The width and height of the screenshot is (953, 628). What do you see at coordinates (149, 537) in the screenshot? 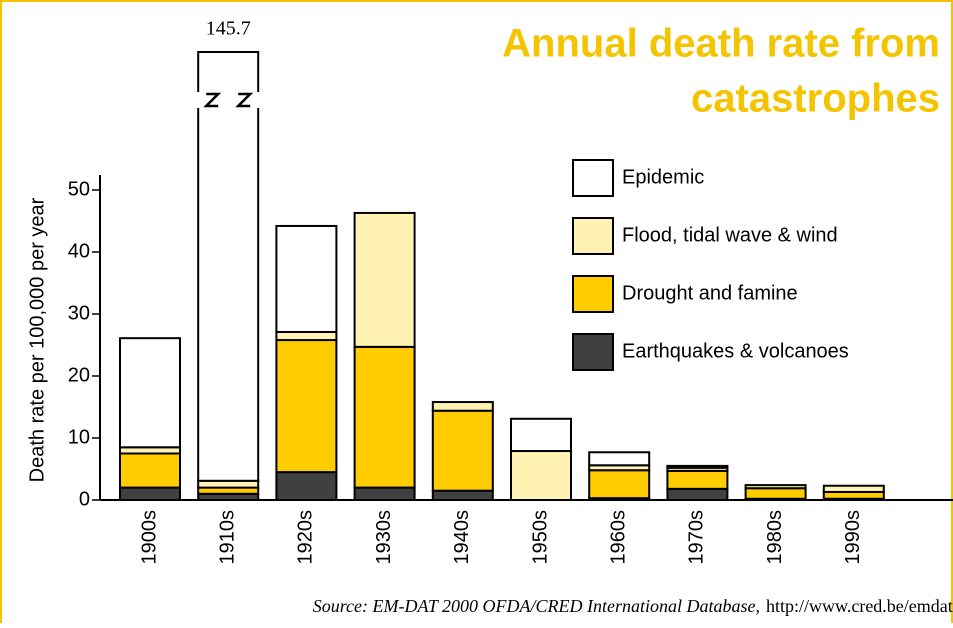
I see `x-tick-label: 1900s` at bounding box center [149, 537].